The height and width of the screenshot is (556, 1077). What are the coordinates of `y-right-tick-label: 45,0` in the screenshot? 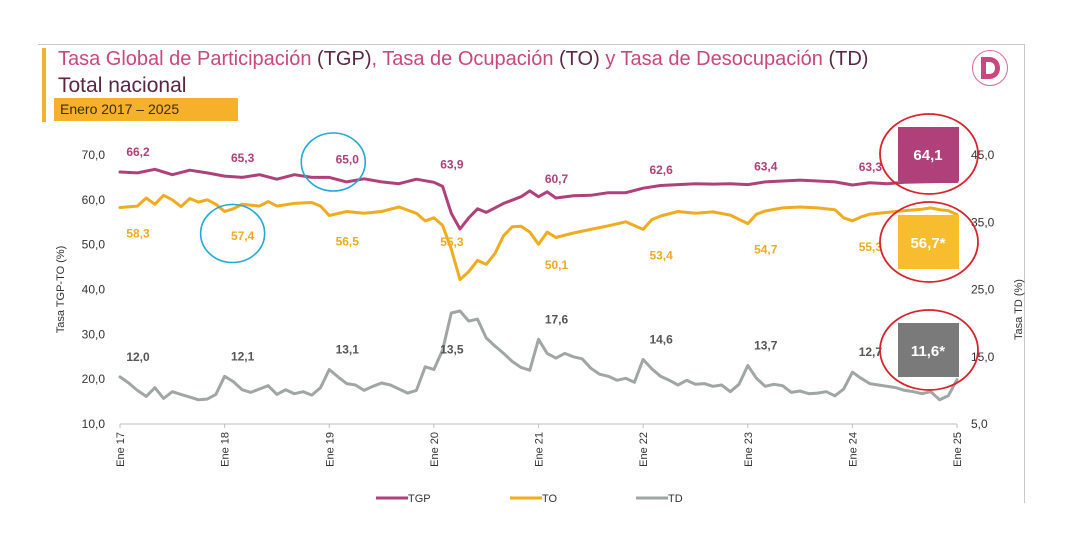 It's located at (983, 155).